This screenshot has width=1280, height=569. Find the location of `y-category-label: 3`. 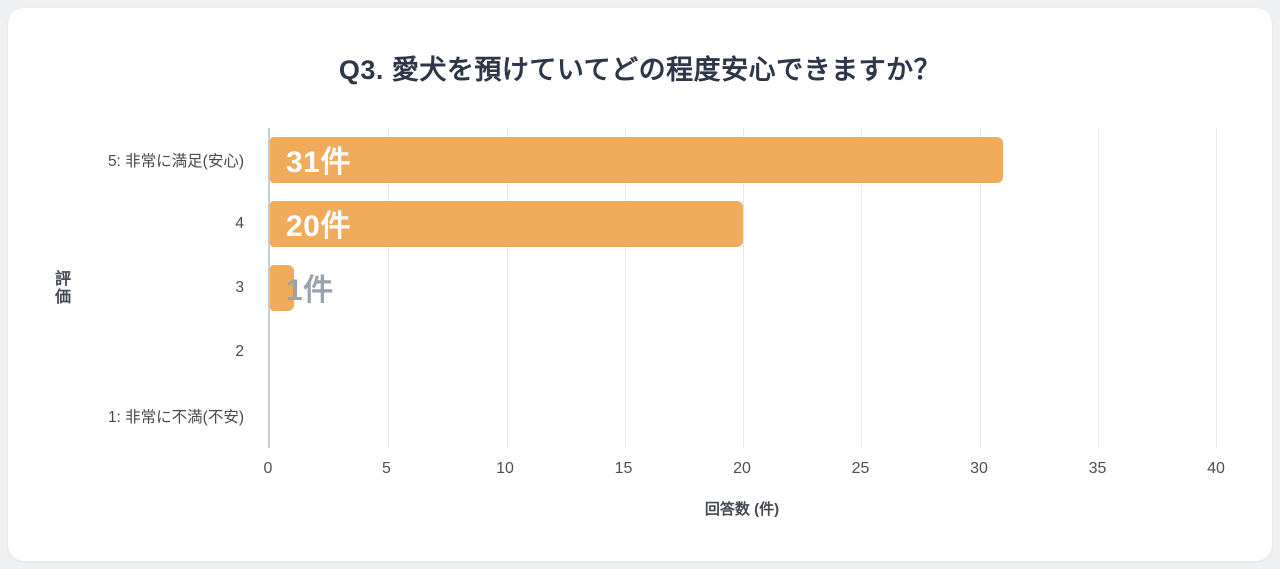

y-category-label: 3 is located at coordinates (239, 287).